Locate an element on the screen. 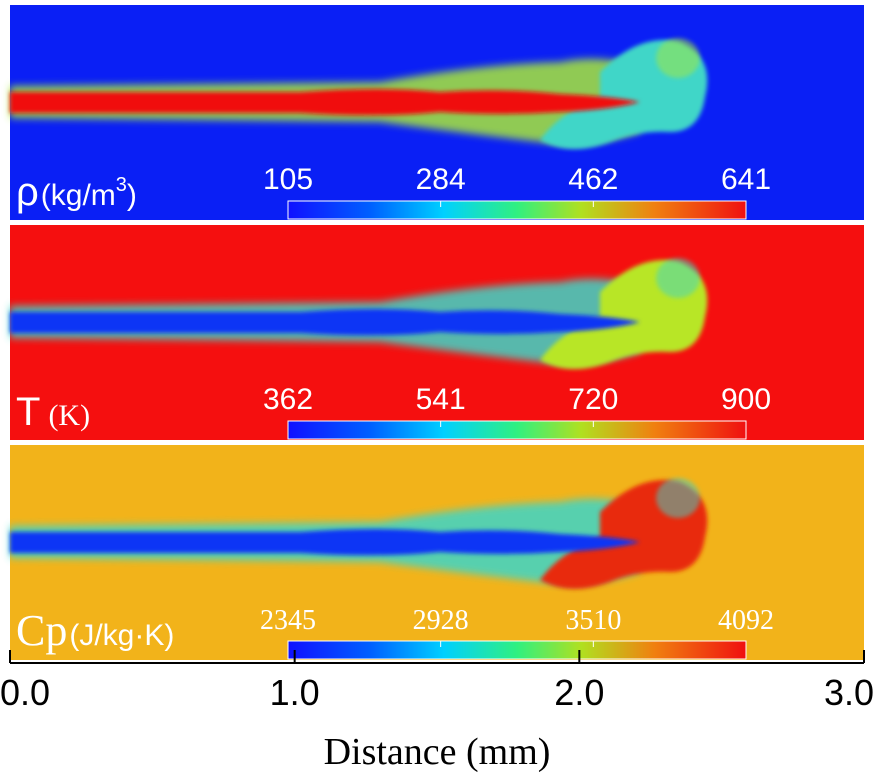 Image resolution: width=876 pixels, height=775 pixels. colorbar-tick-label: 4092 is located at coordinates (746, 620).